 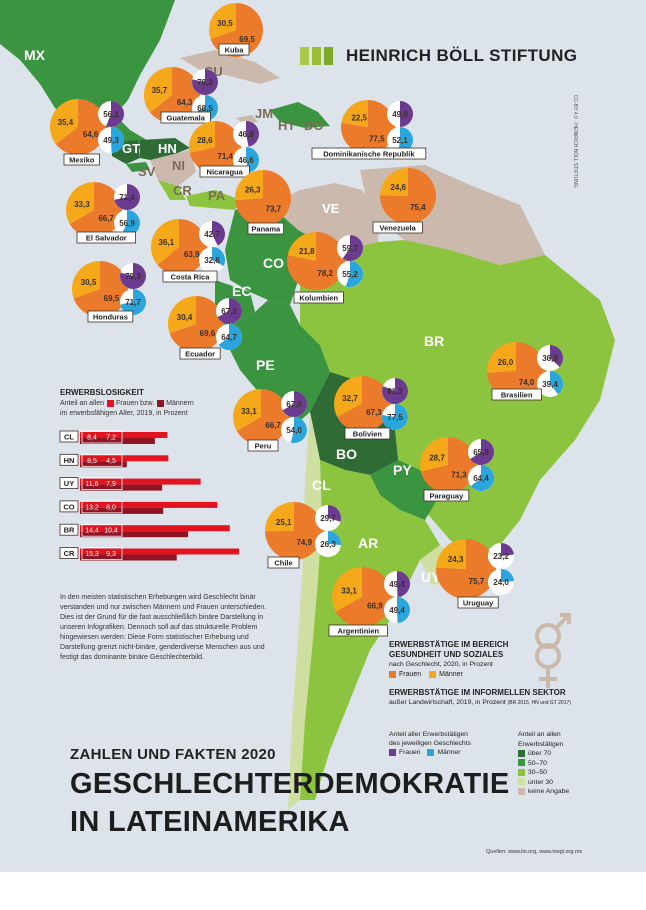 What do you see at coordinates (506, 362) in the screenshot?
I see `health-brasilien-male-label: 26,0` at bounding box center [506, 362].